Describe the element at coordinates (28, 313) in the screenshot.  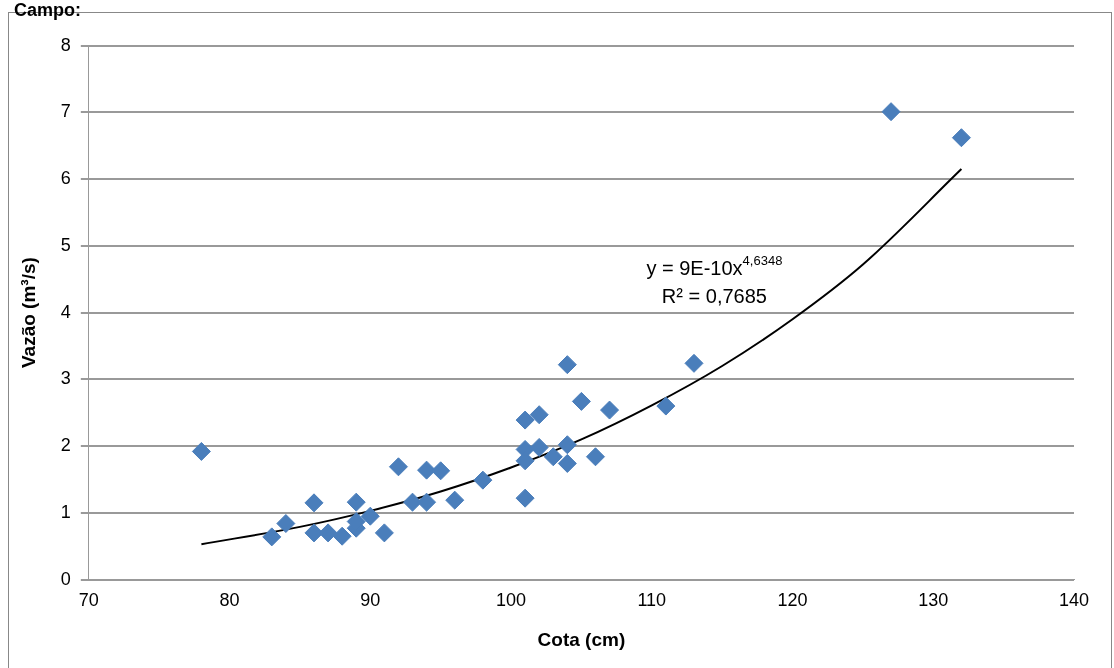
I see `y-axis-title: Vazão (m³/s)` at that location.